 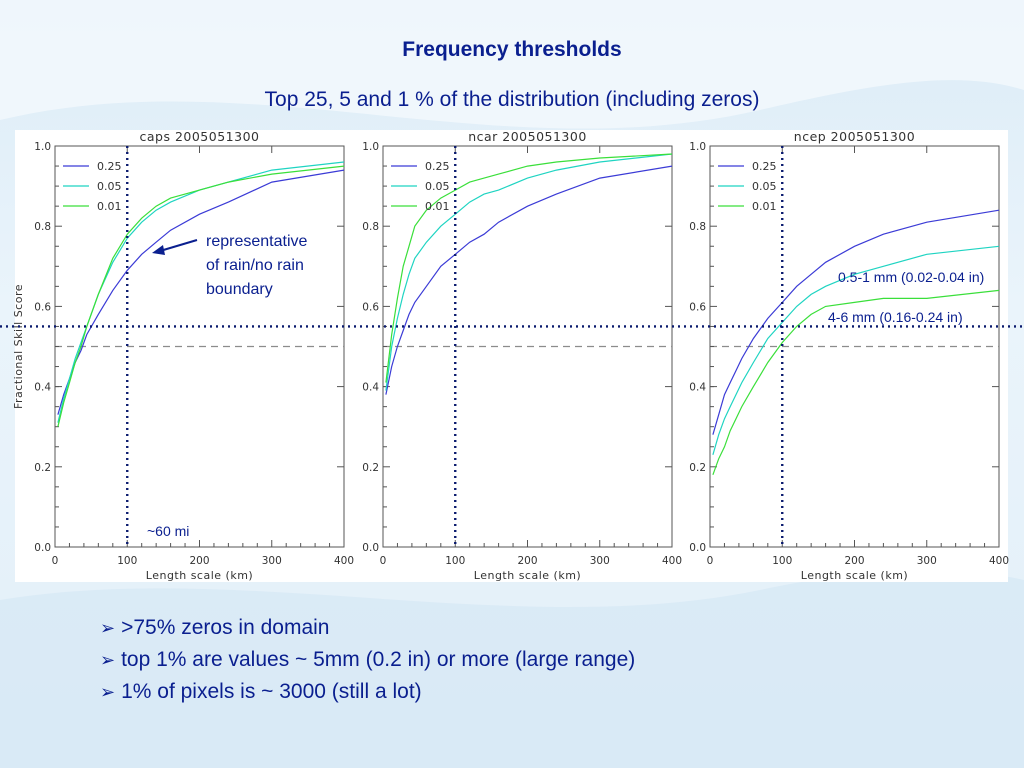 I want to click on slide-title: Frequency thresholds, so click(x=512, y=49).